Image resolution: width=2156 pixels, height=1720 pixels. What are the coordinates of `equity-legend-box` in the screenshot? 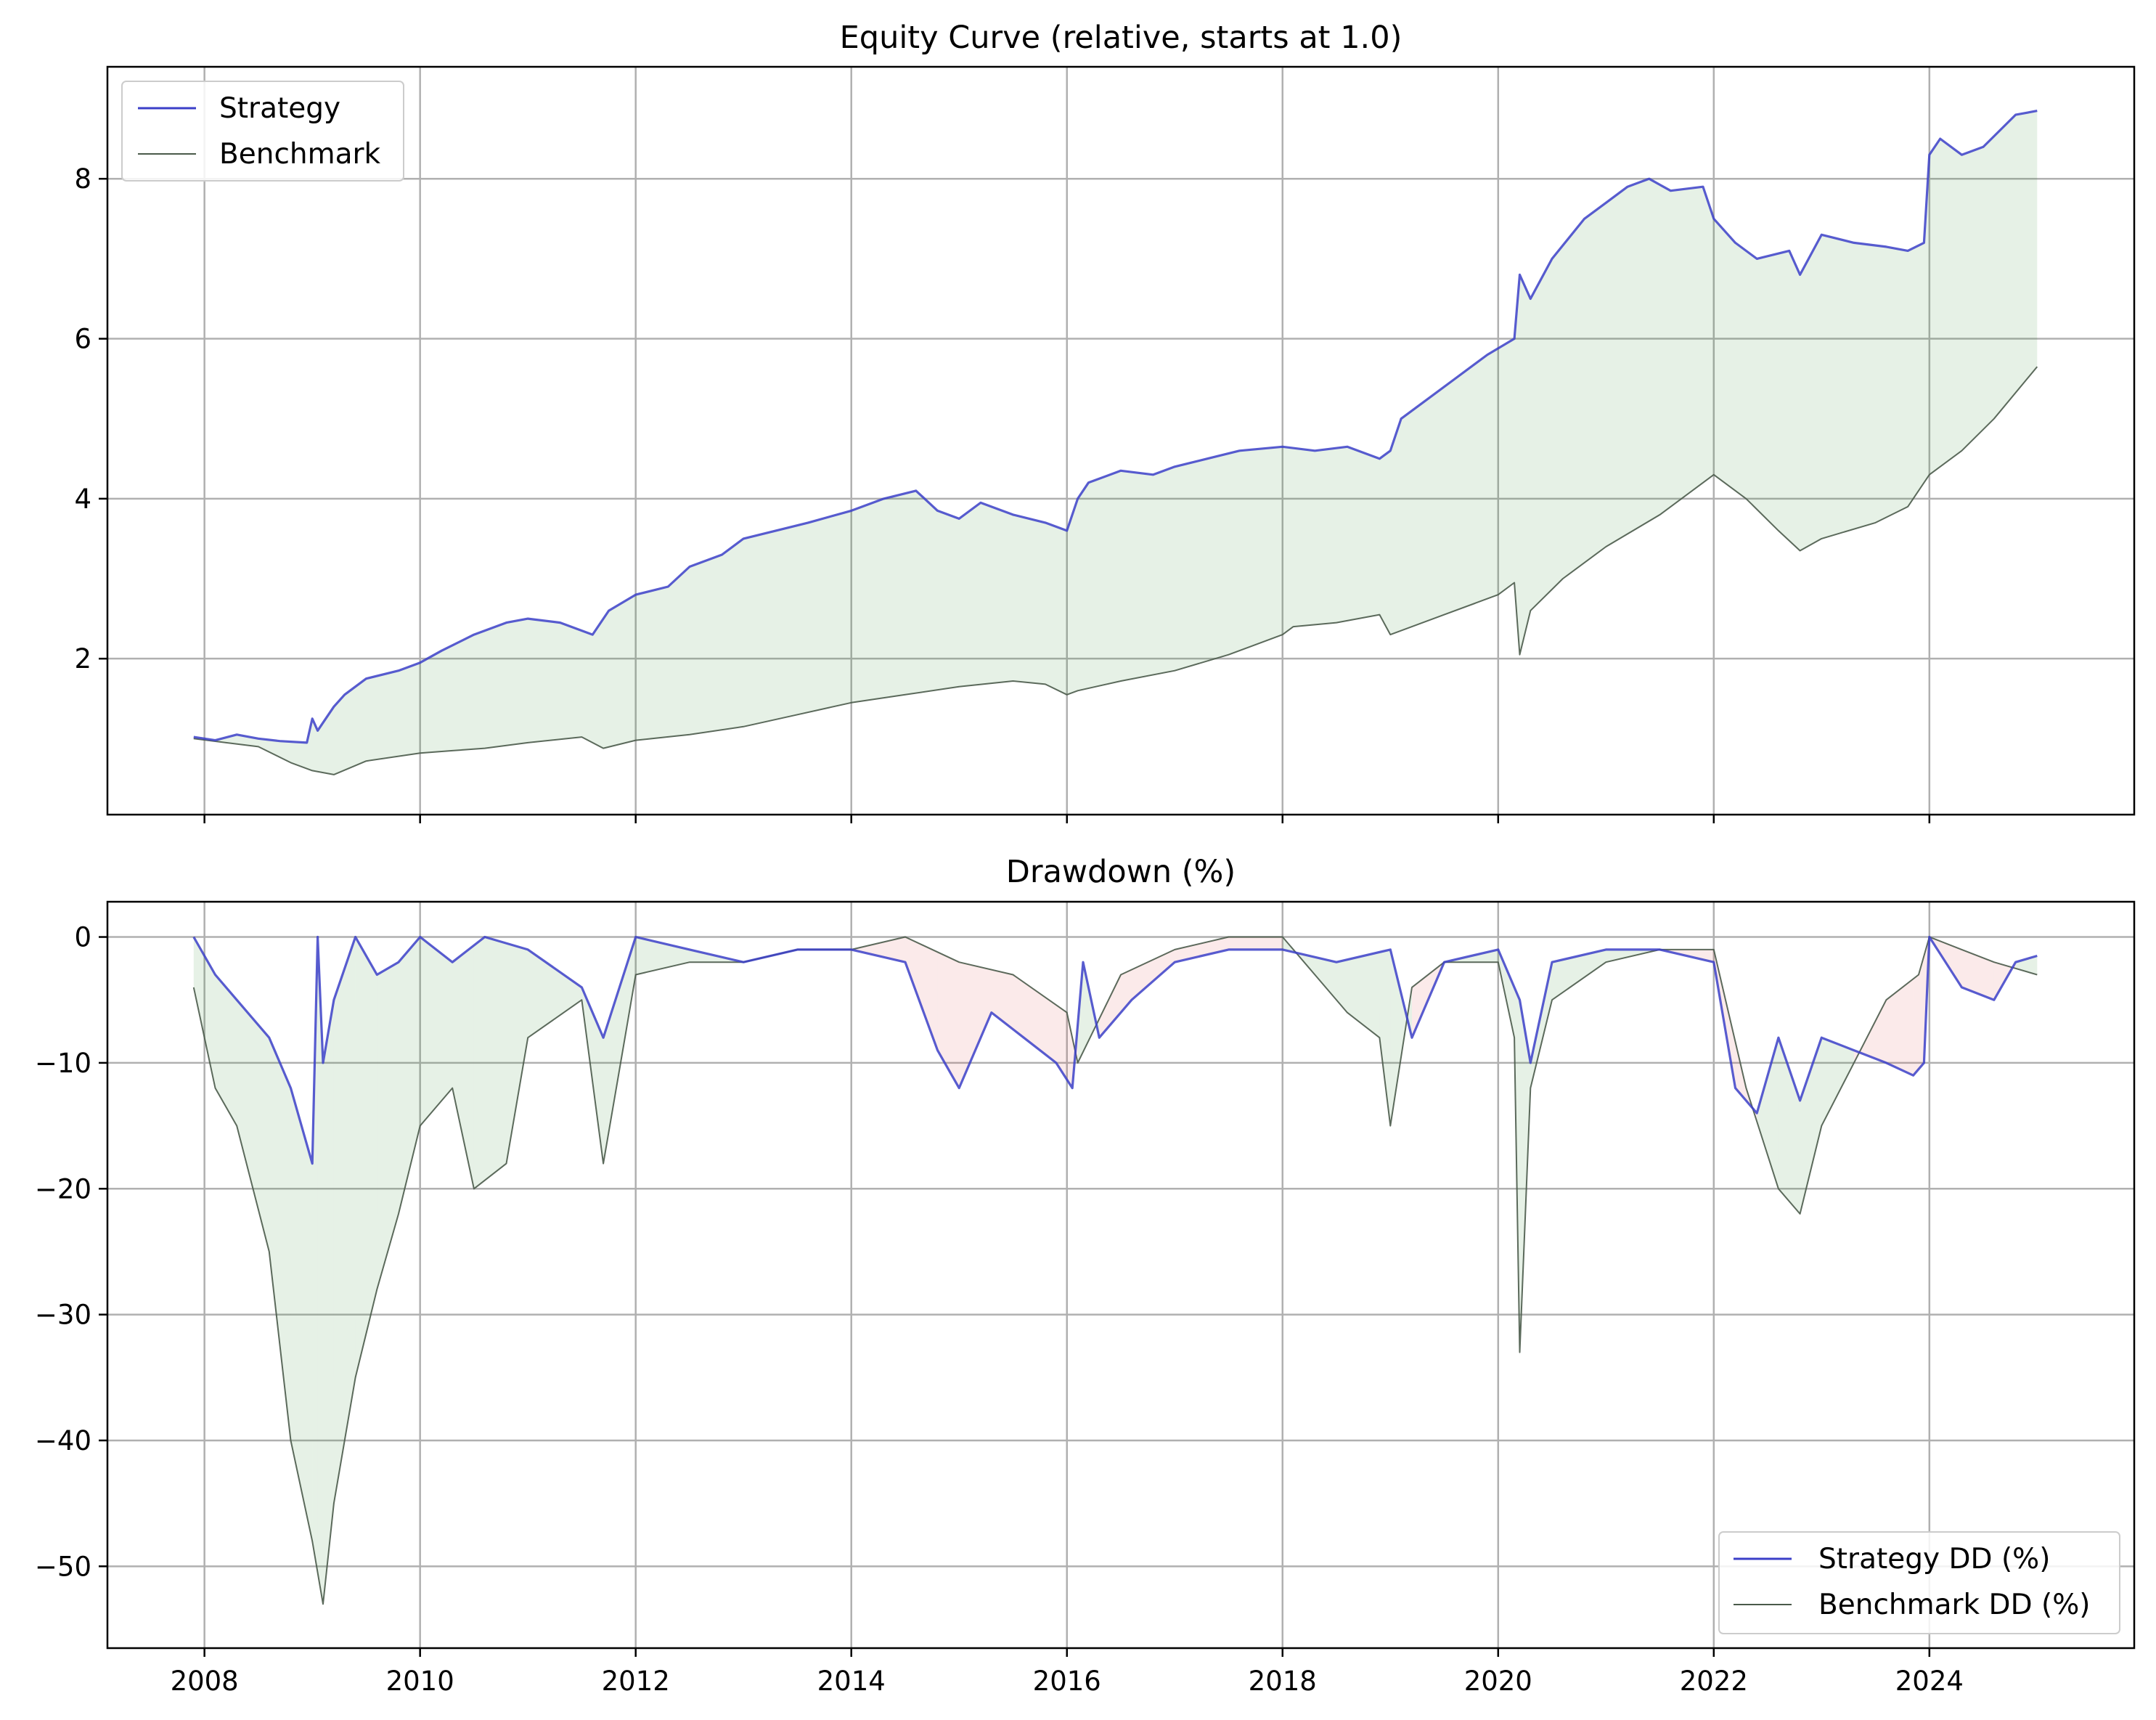 It's located at (263, 131).